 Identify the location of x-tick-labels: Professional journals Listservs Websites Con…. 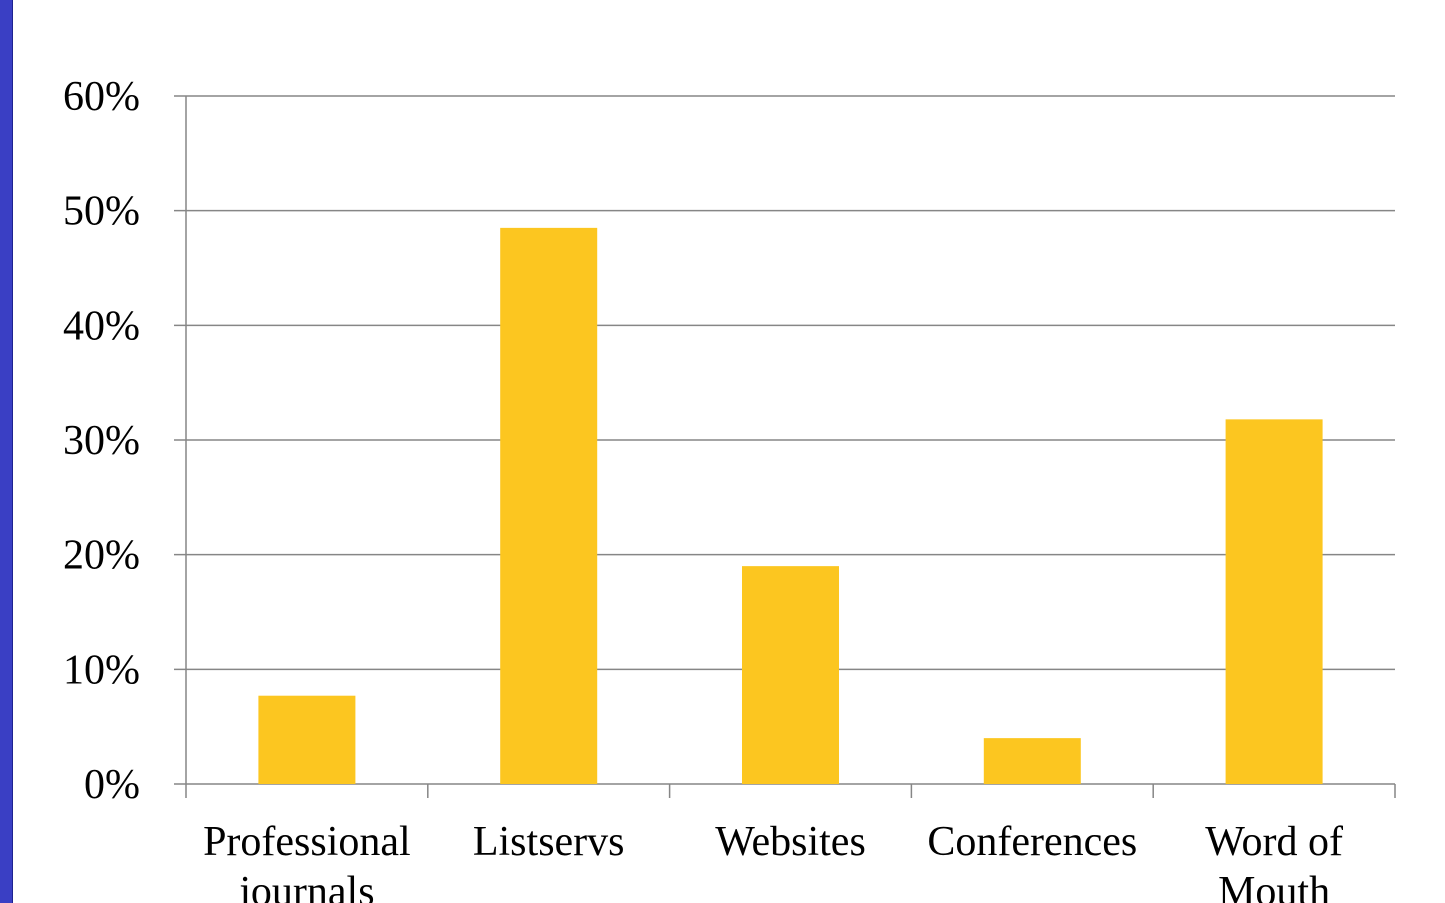
(773, 861).